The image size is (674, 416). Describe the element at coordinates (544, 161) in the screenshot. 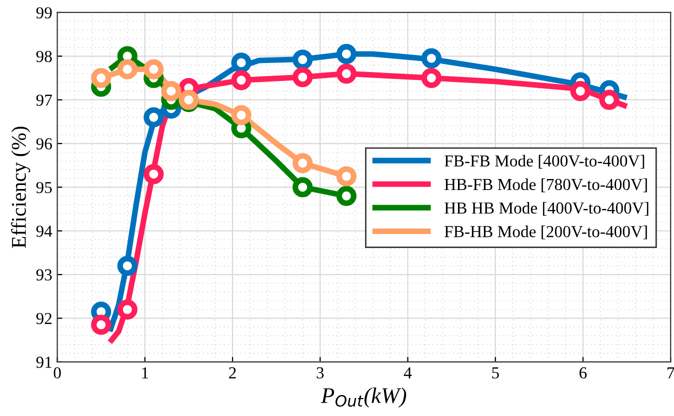

I see `legend-label: FB-FB Mode [400V-to-400V]` at that location.